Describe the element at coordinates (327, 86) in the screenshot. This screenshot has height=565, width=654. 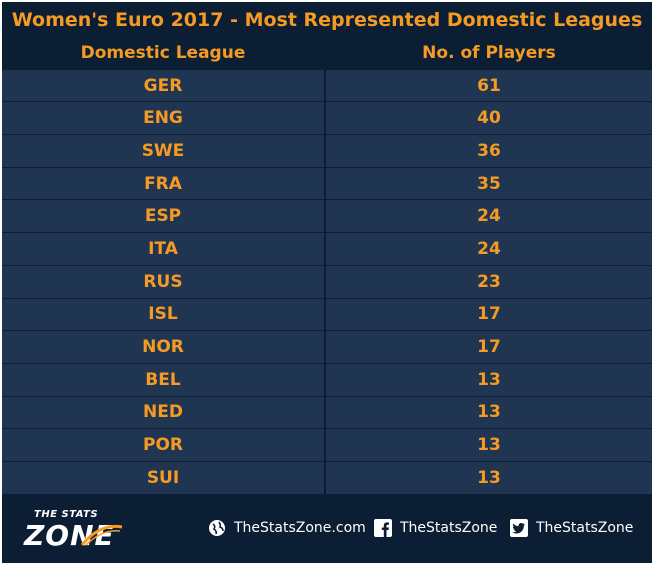
I see `table-row: GER 61` at that location.